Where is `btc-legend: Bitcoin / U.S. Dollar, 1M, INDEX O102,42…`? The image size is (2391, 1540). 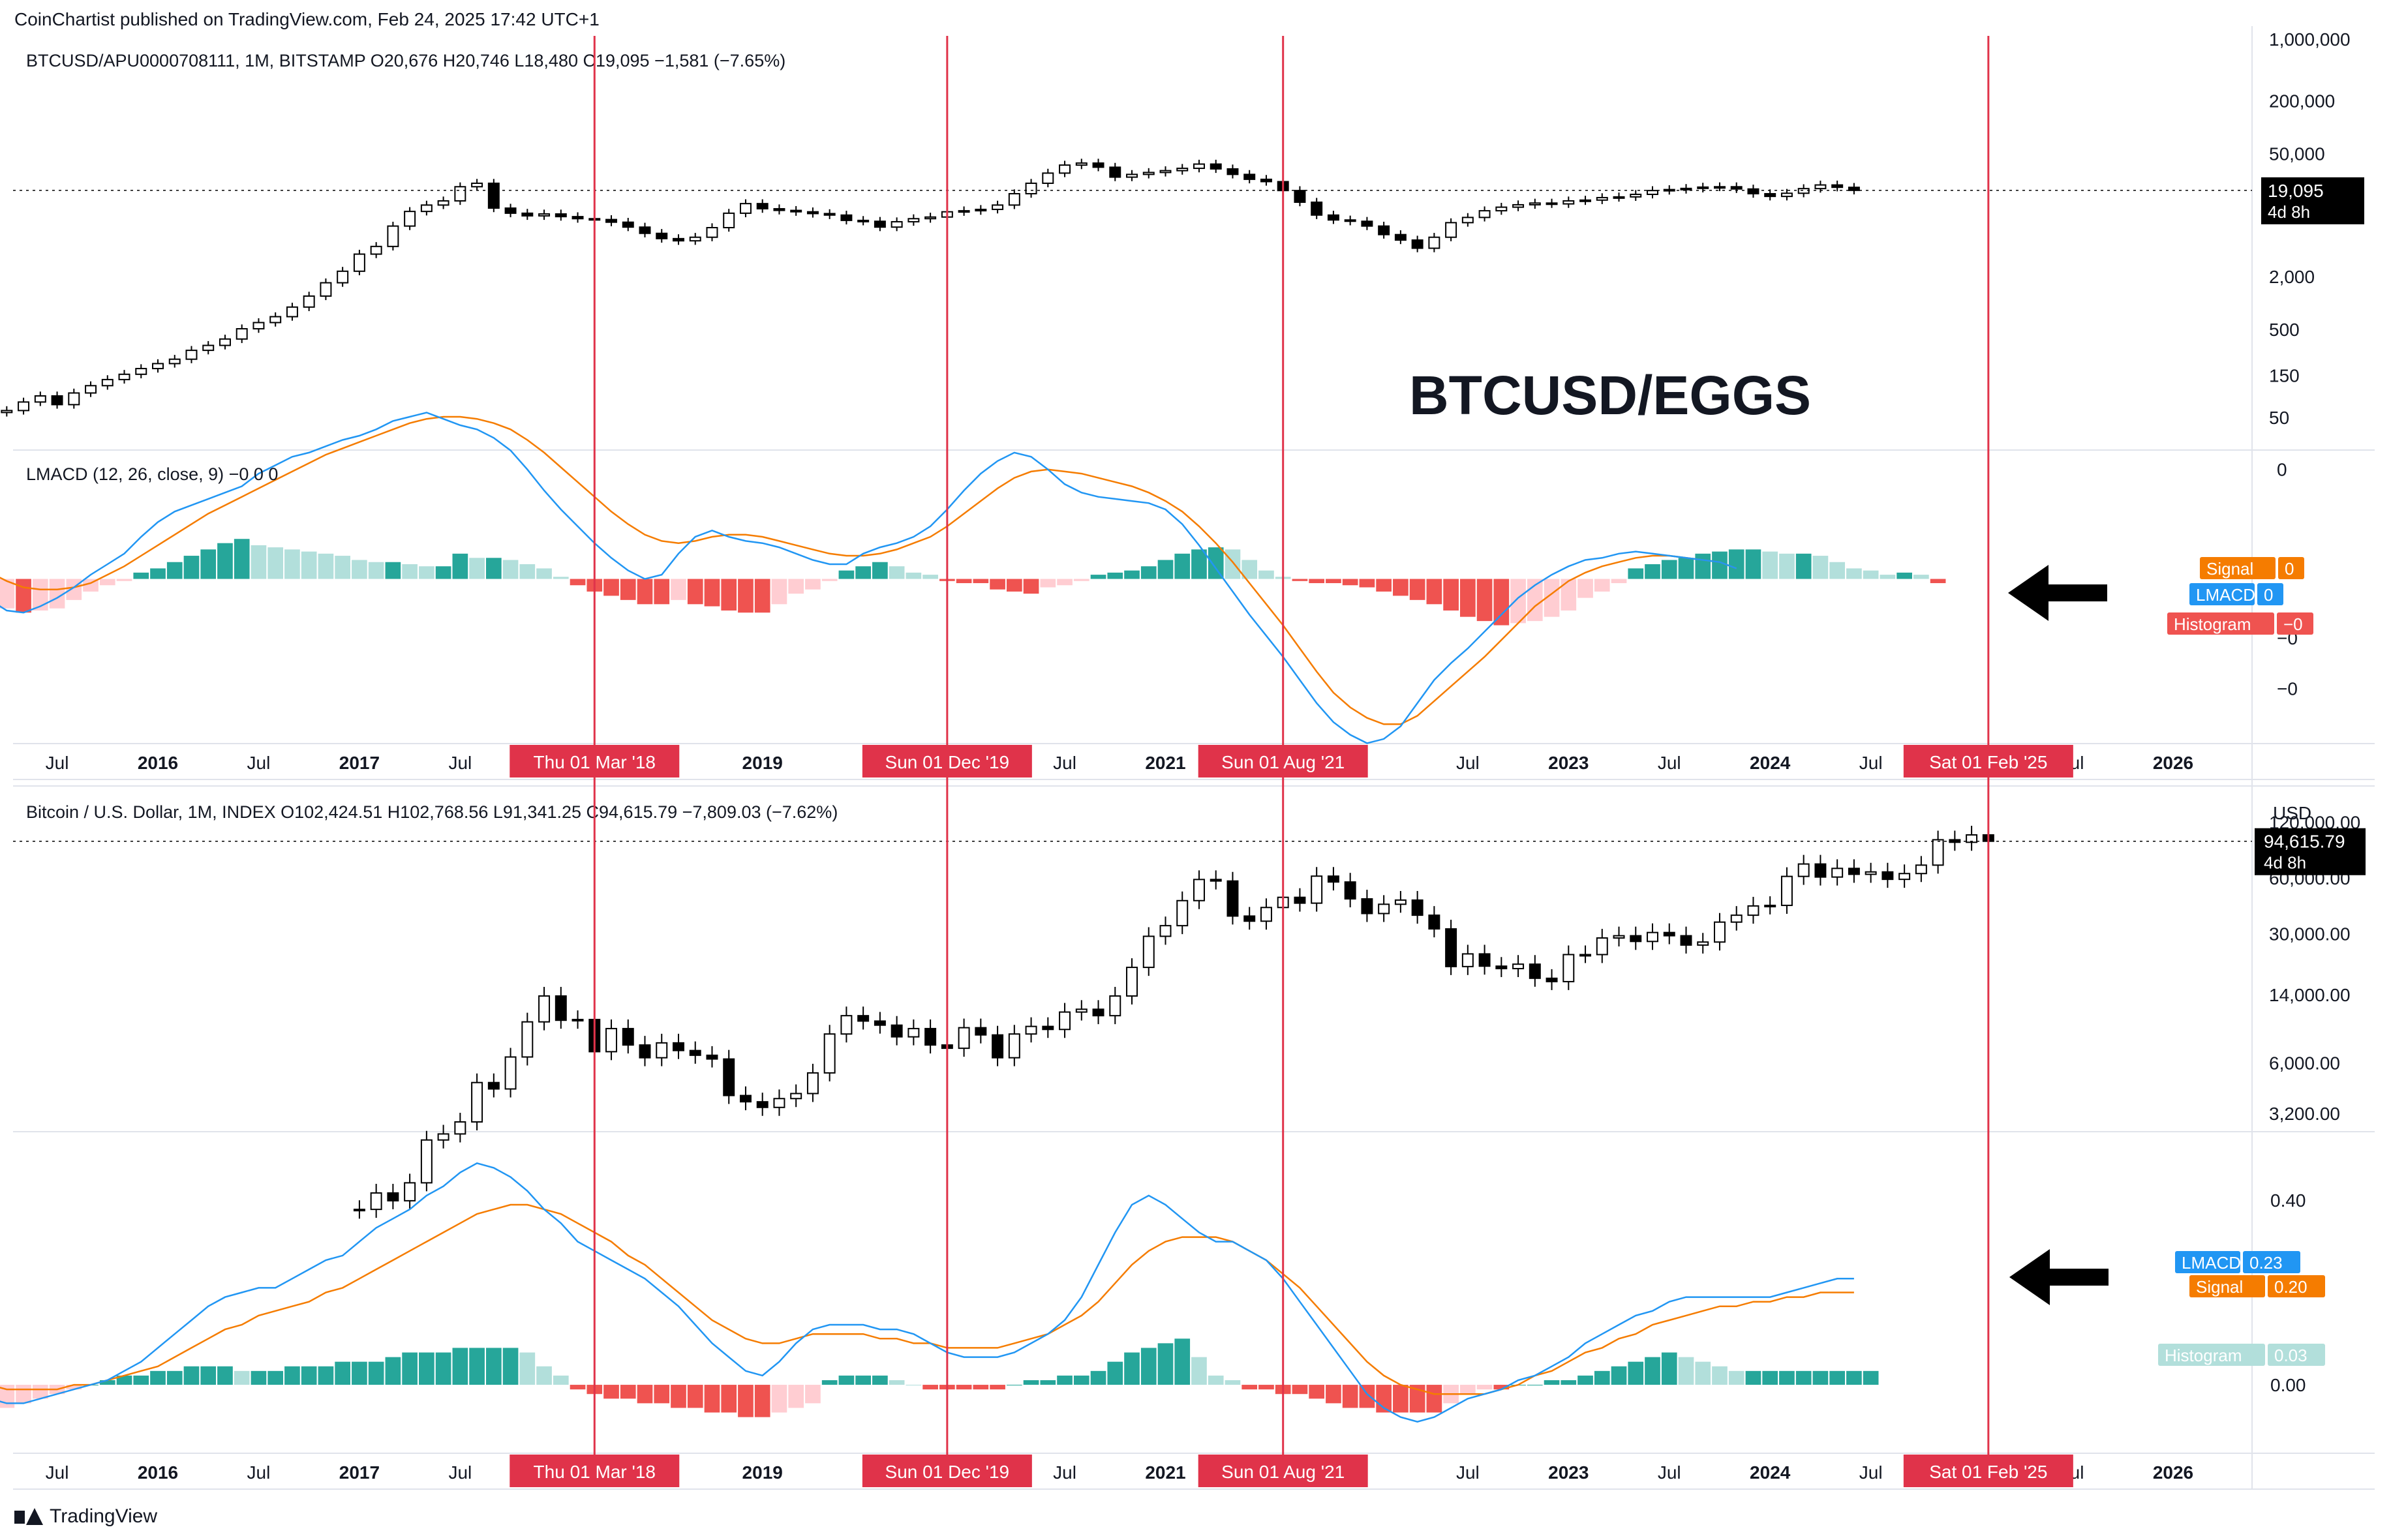
btc-legend: Bitcoin / U.S. Dollar, 1M, INDEX O102,42… is located at coordinates (432, 812).